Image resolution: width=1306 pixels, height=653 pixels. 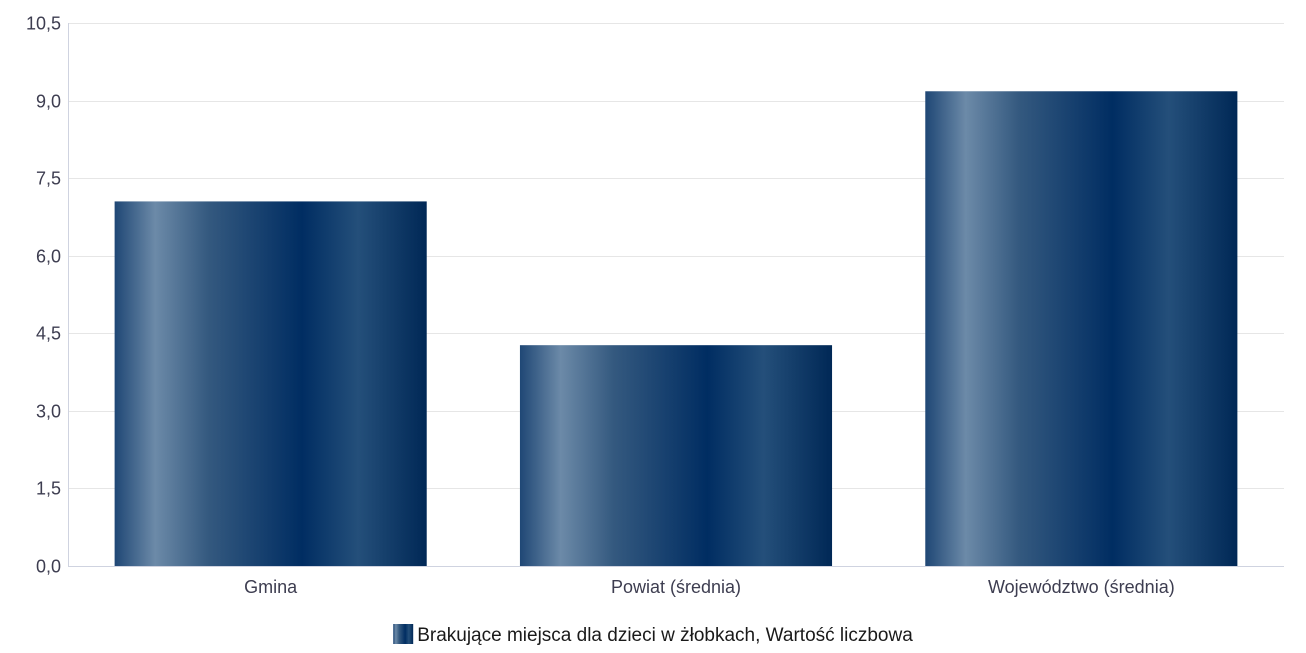 I want to click on legend-swatch, so click(x=403, y=634).